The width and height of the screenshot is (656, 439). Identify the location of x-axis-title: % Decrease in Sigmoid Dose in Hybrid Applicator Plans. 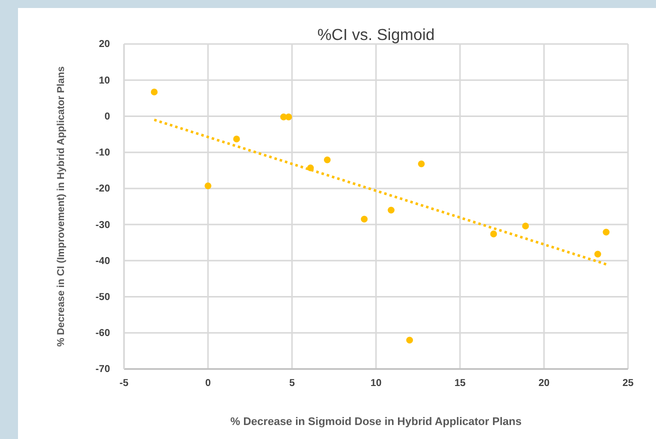
(376, 422).